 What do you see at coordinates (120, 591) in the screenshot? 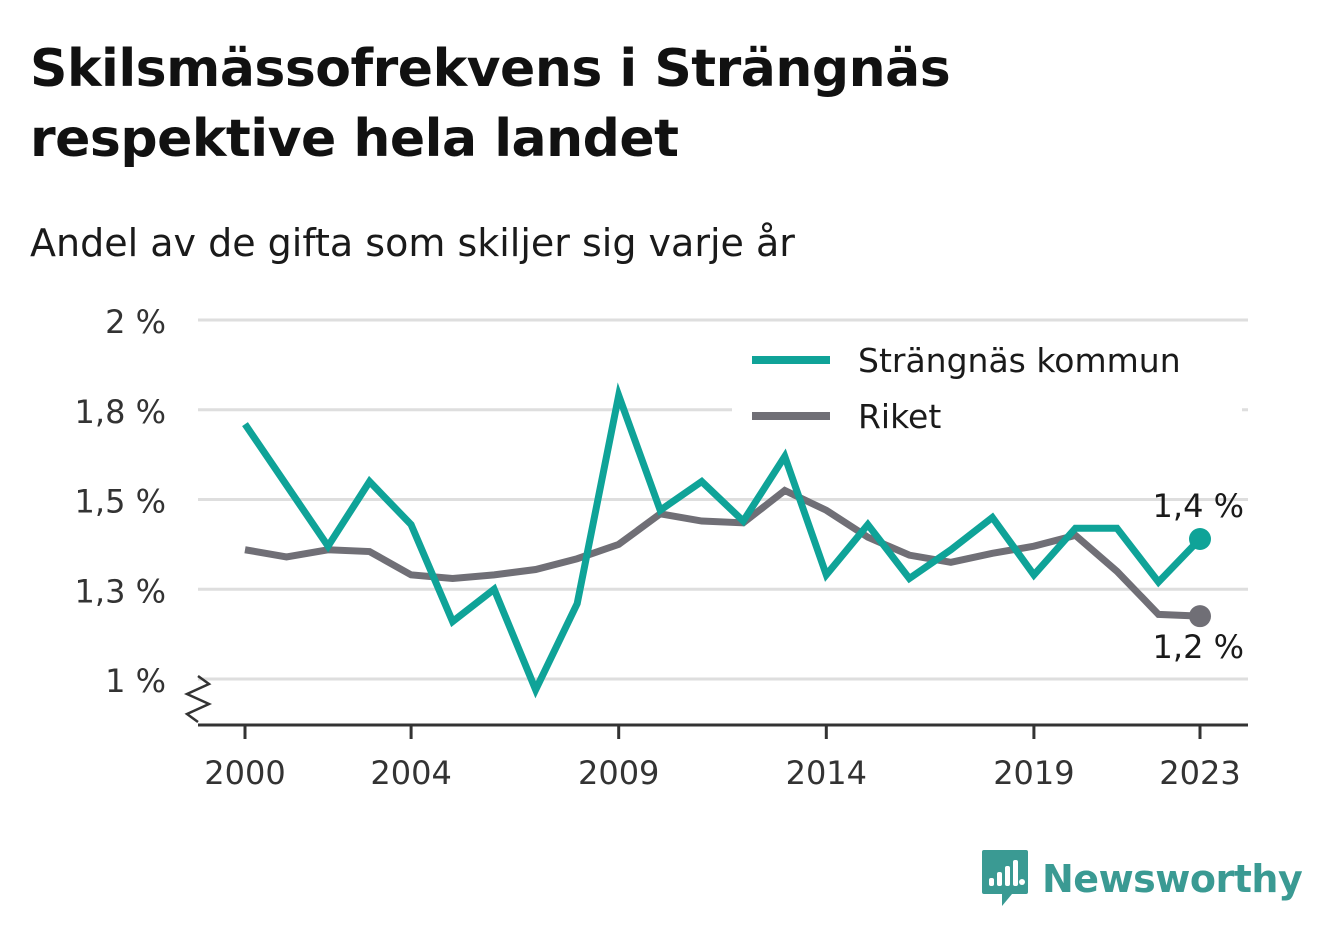
I see `y-tick-label: 1,3 %` at bounding box center [120, 591].